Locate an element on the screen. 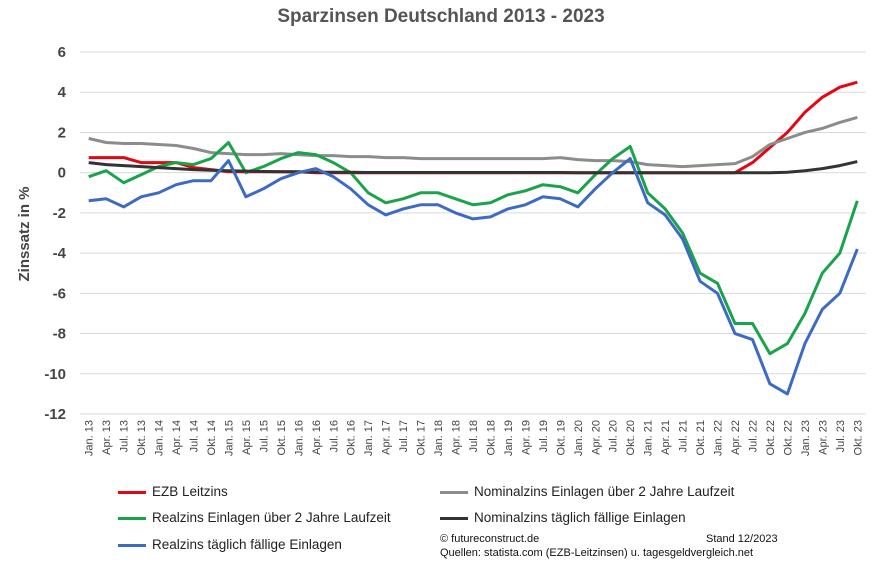 The height and width of the screenshot is (563, 882). x-tick-label: Jul. 15 is located at coordinates (264, 436).